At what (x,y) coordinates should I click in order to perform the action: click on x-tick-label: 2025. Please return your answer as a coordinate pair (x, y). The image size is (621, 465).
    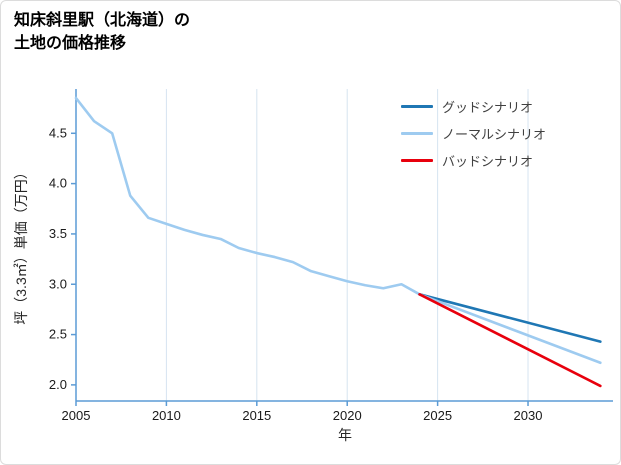
    Looking at the image, I should click on (437, 415).